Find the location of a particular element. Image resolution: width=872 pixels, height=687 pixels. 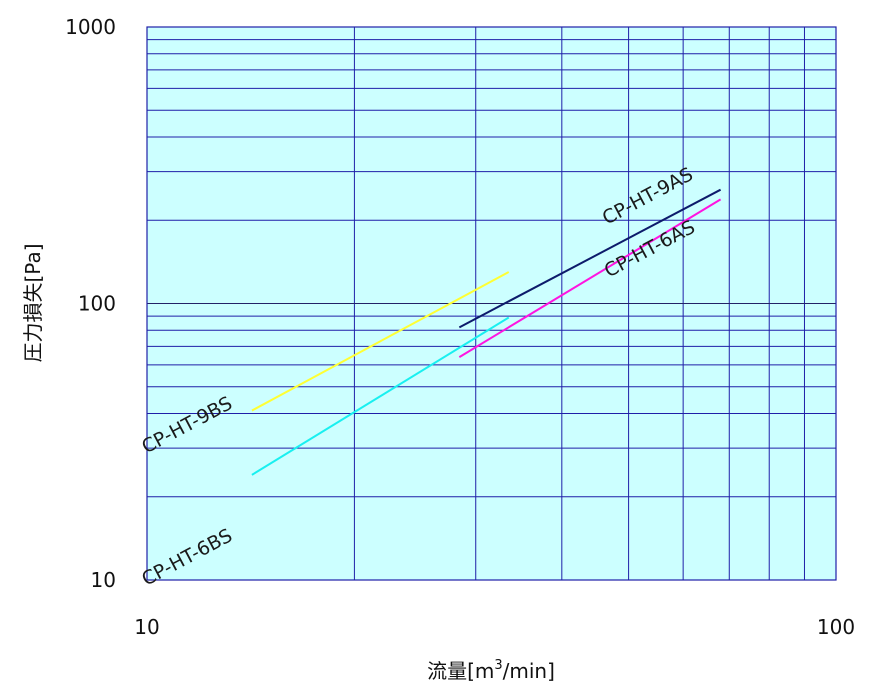

series-line-cp-ht-9as is located at coordinates (590, 258).